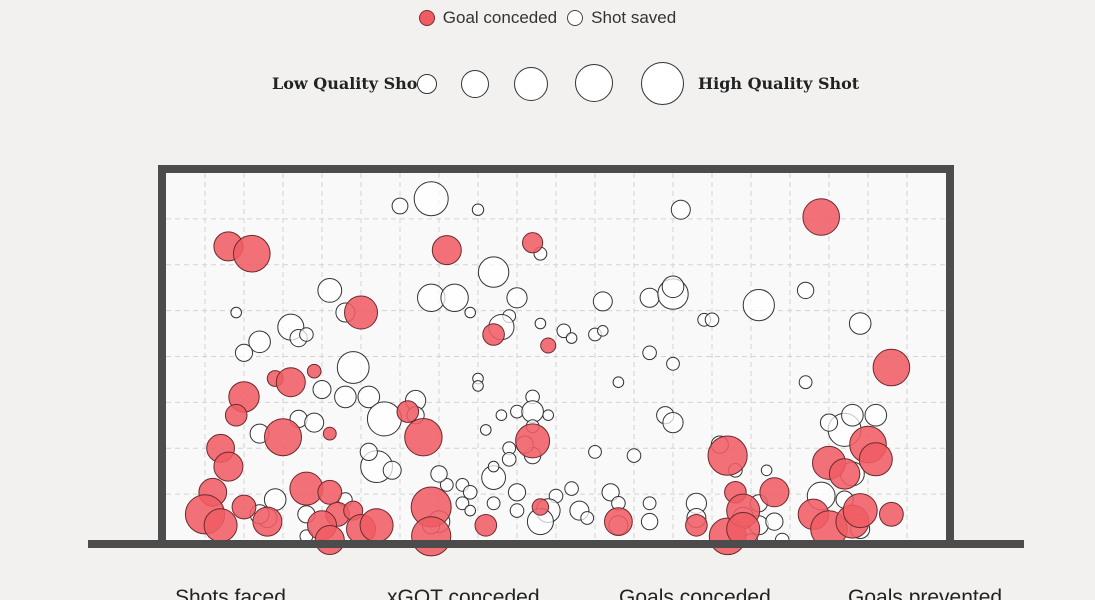 Image resolution: width=1095 pixels, height=600 pixels. I want to click on quality-size-1-icon, so click(427, 84).